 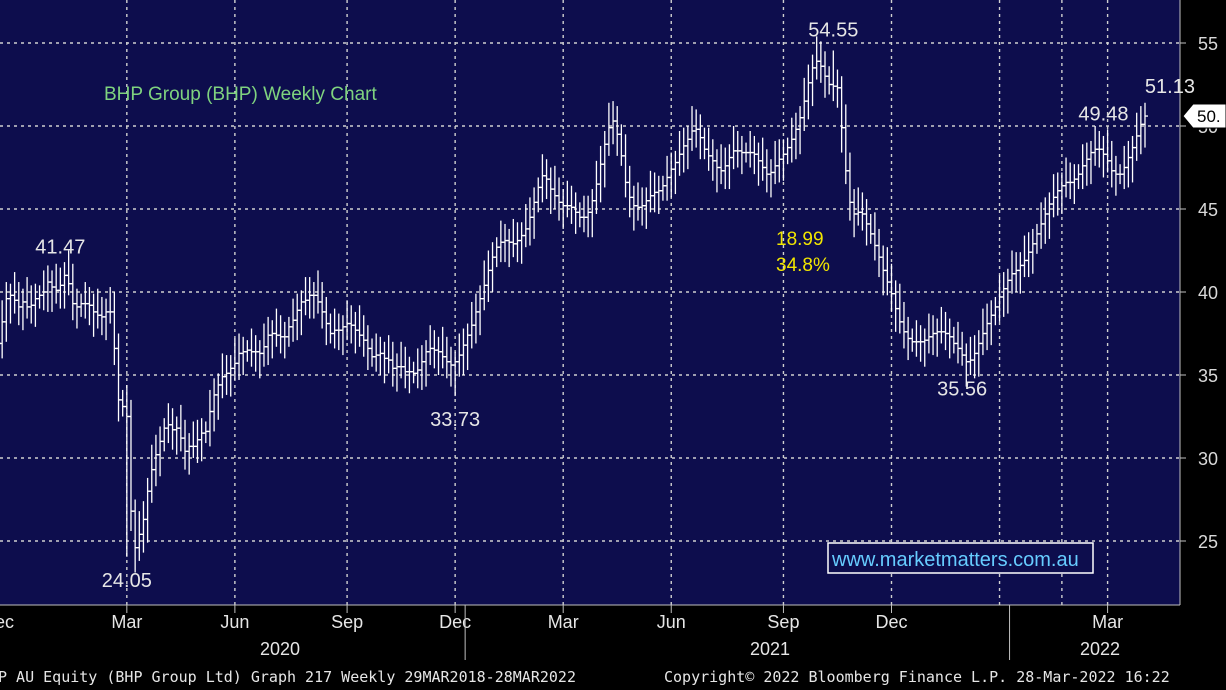 What do you see at coordinates (1208, 459) in the screenshot?
I see `y-tick-label: 30` at bounding box center [1208, 459].